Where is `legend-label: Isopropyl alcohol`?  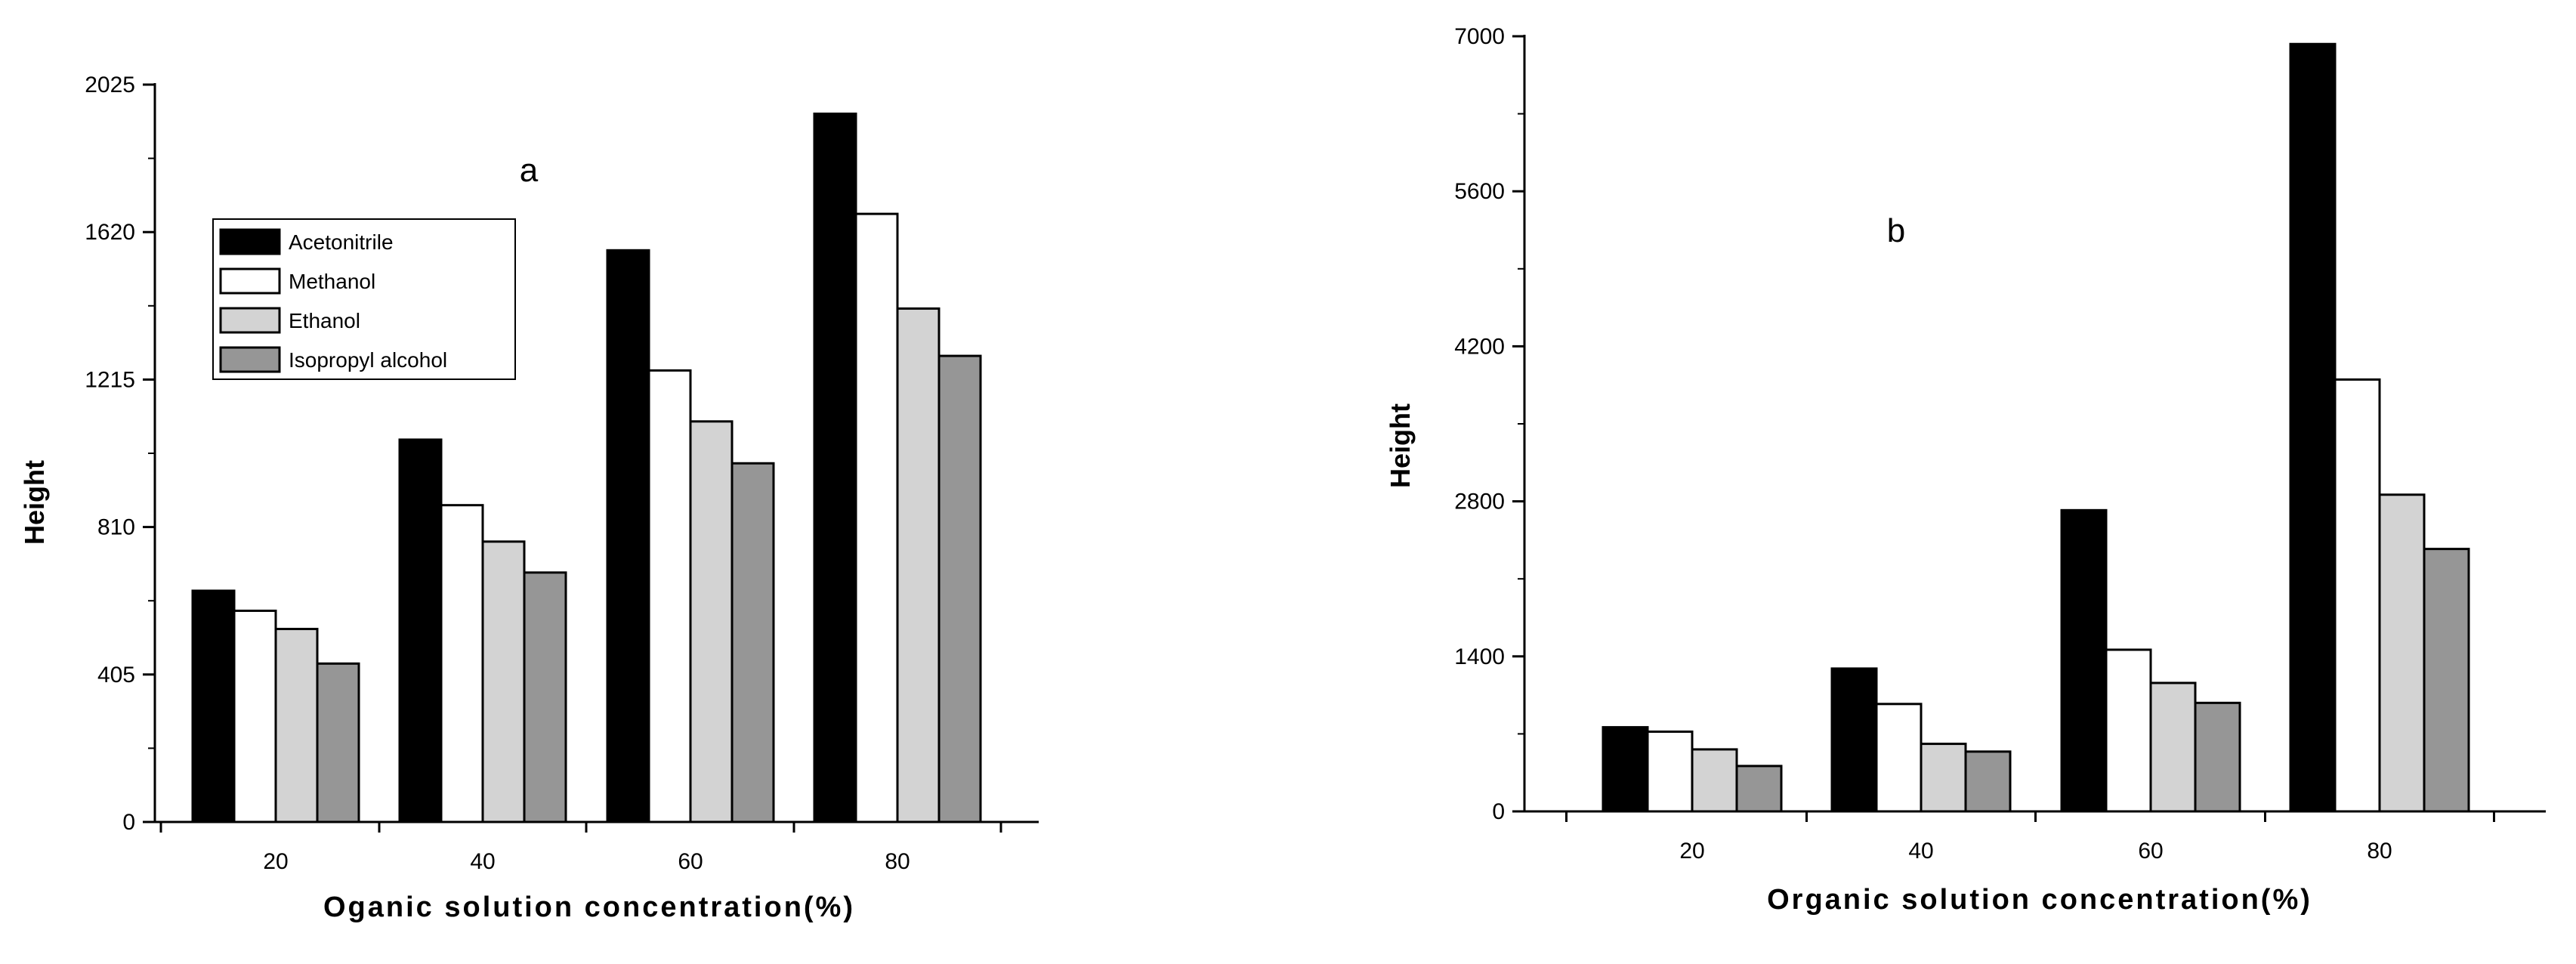
legend-label: Isopropyl alcohol is located at coordinates (368, 360).